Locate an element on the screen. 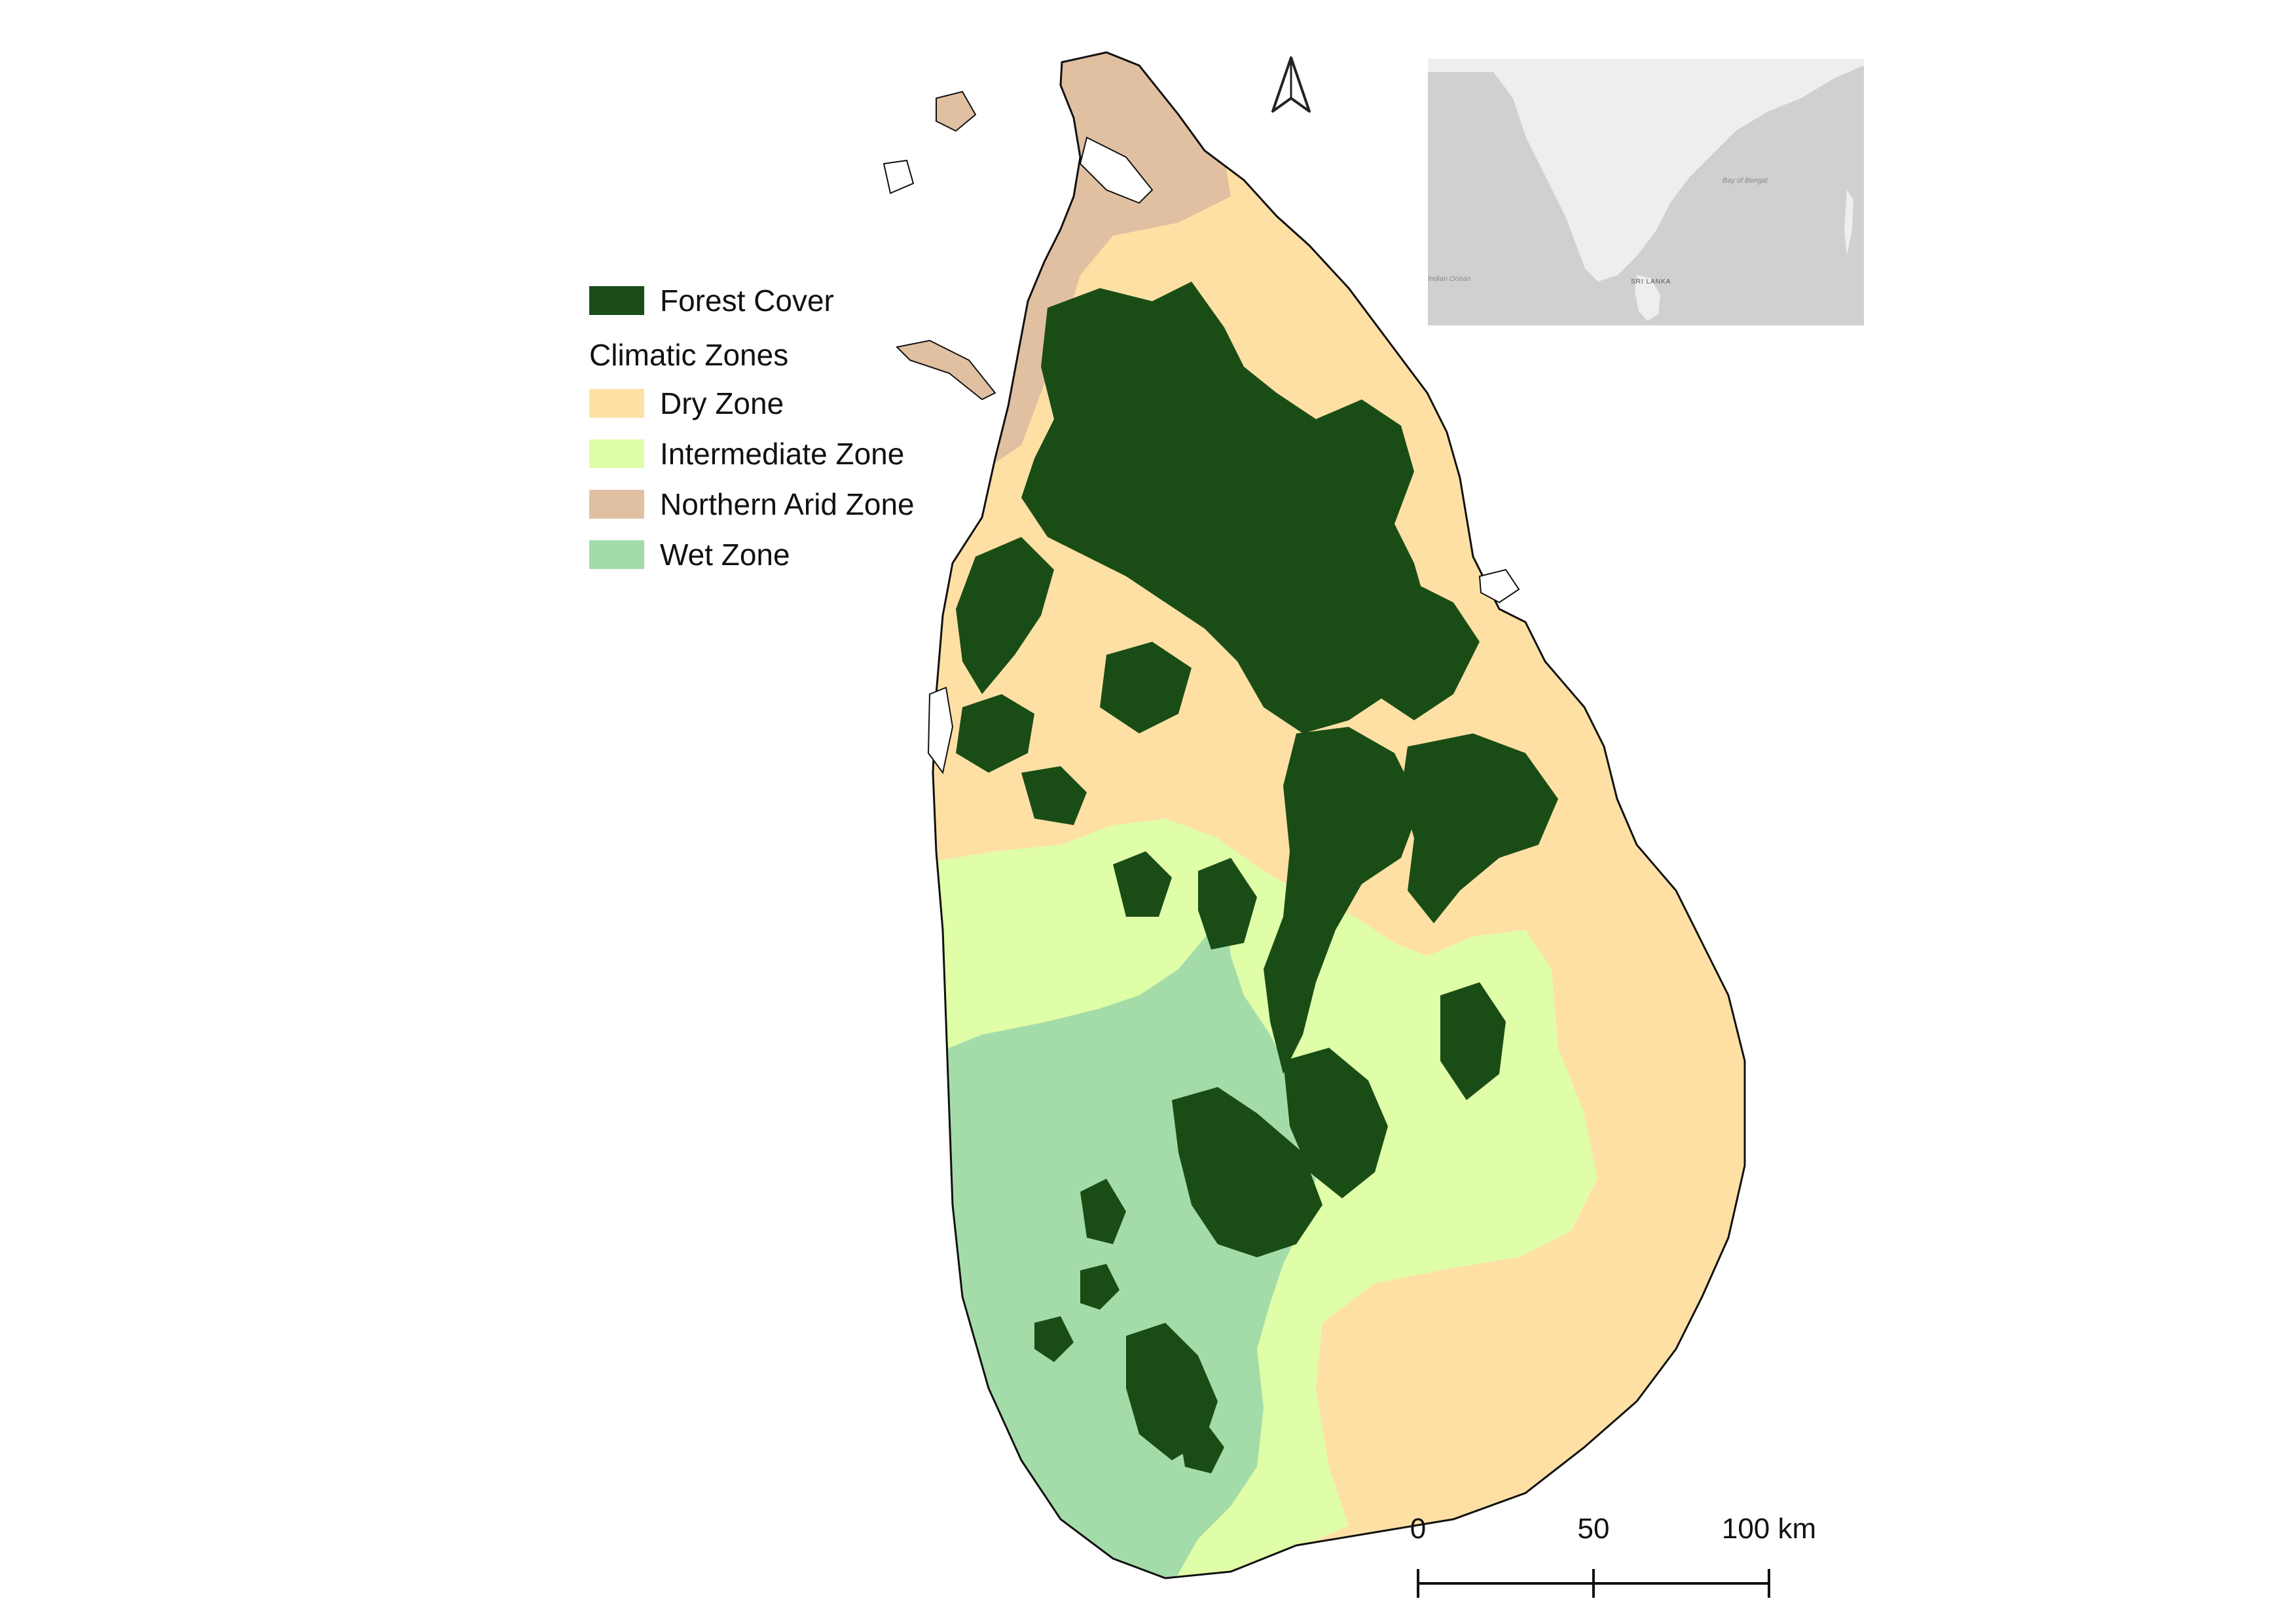 Image resolution: width=2296 pixels, height=1624 pixels. sri-lanka-inset is located at coordinates (1647, 298).